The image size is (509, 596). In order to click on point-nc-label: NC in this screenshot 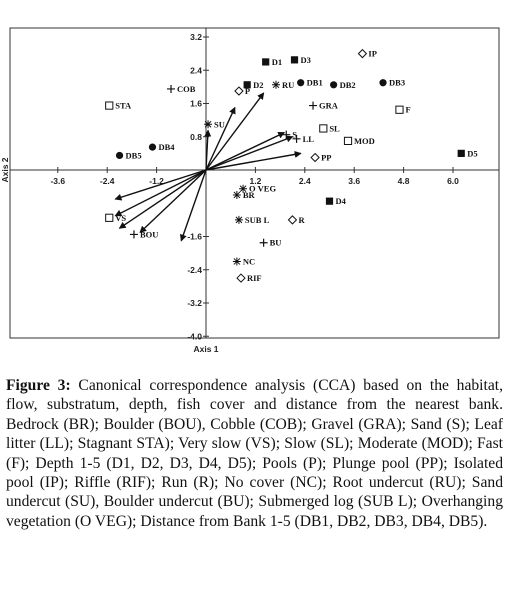, I will do `click(249, 261)`.